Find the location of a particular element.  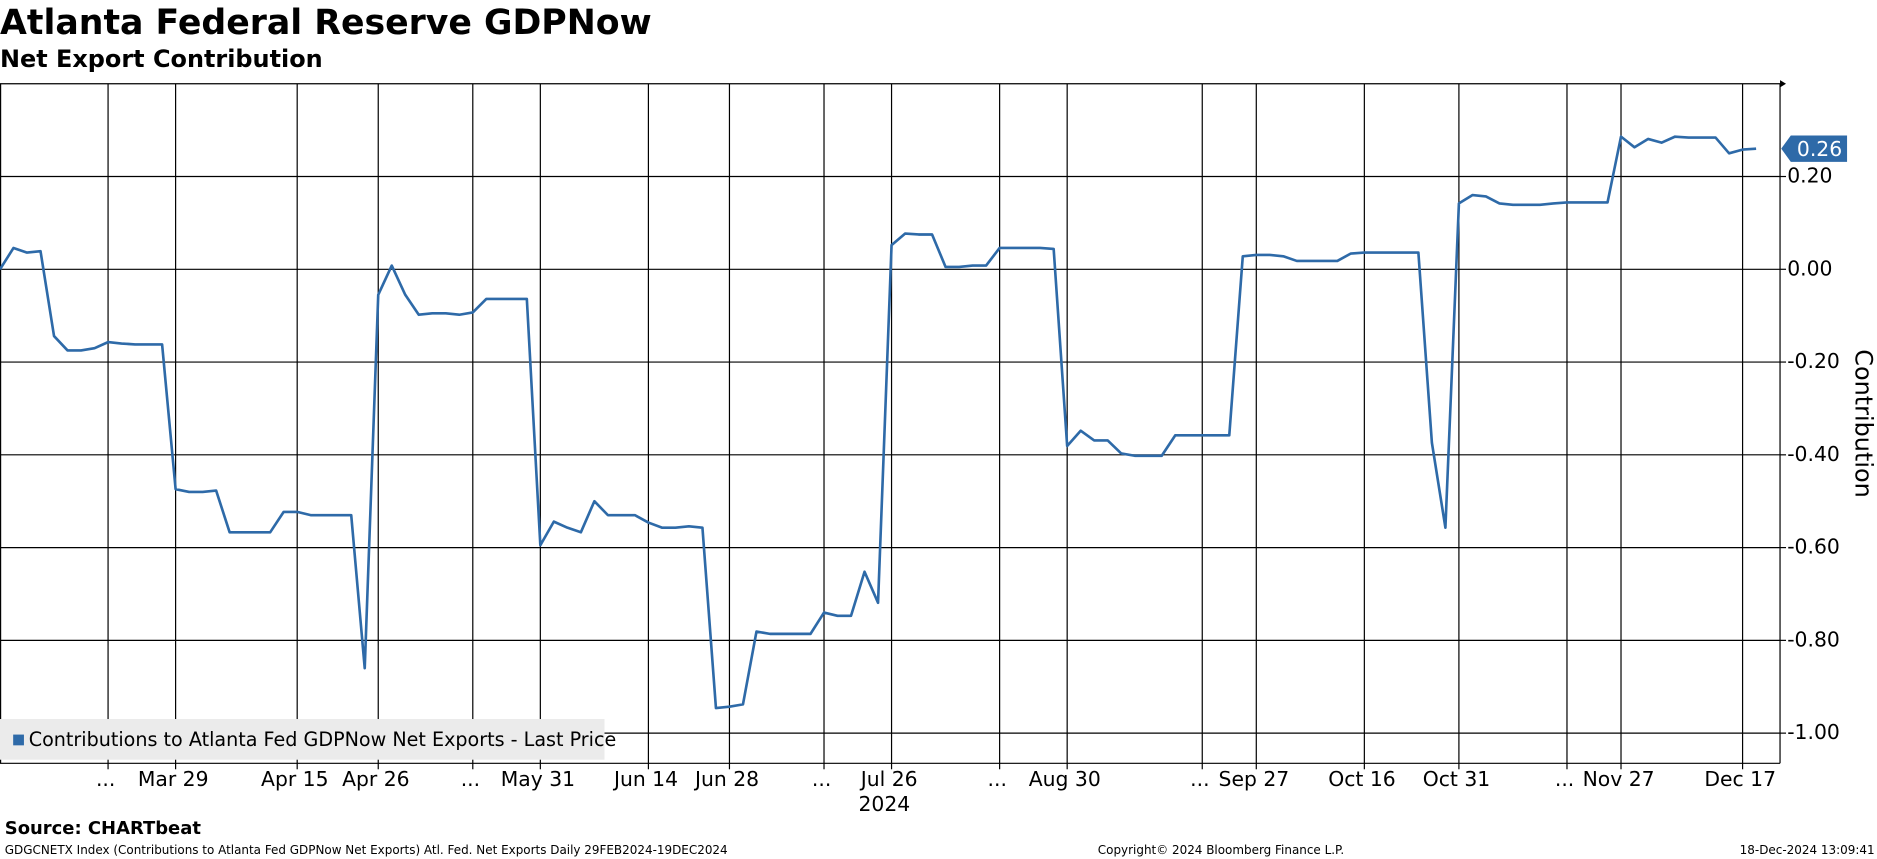

legend-swatch is located at coordinates (18, 740).